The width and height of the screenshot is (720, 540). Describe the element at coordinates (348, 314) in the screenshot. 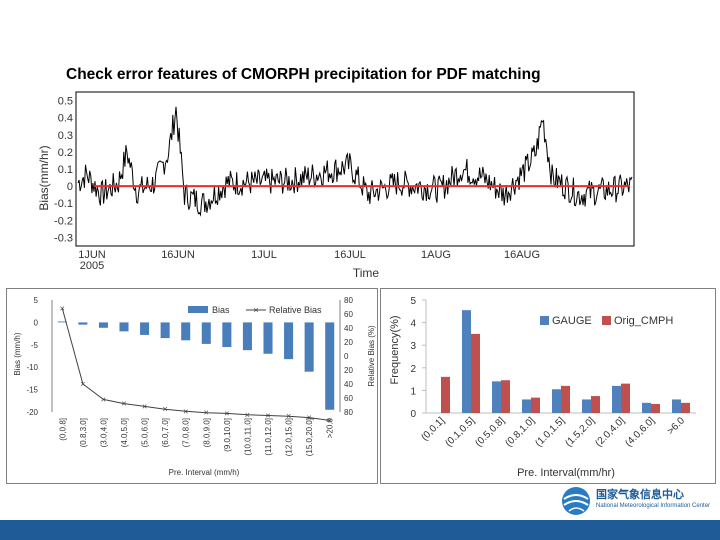

I see `relbias-y-tick-label: 60` at that location.